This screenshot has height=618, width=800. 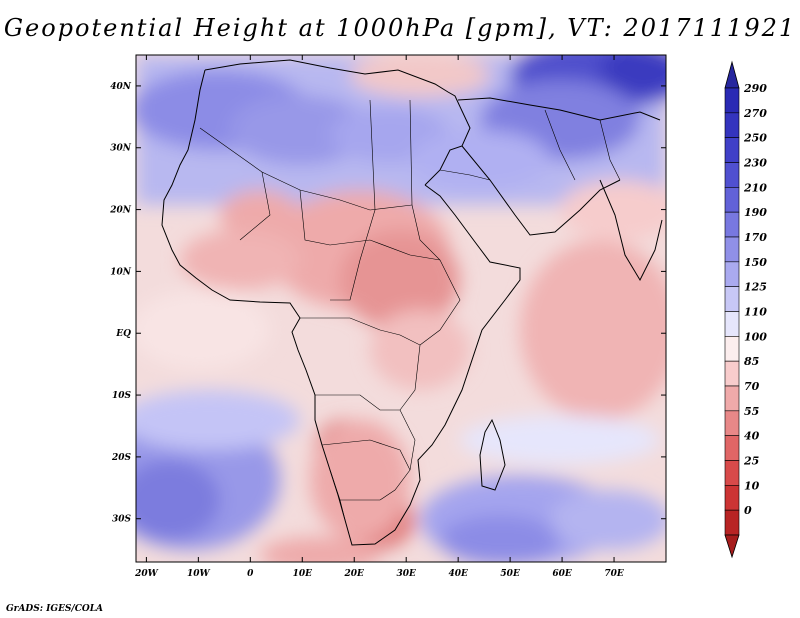 I want to click on lon-tick-label: 20E, so click(x=354, y=574).